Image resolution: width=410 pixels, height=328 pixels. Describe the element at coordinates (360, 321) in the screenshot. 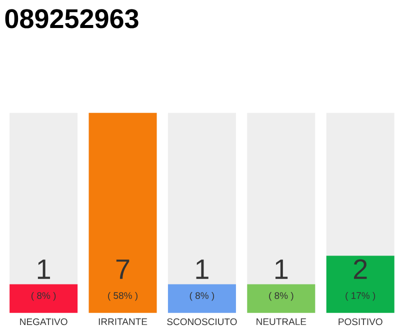

I see `x-tick-label: POSITIVO` at that location.